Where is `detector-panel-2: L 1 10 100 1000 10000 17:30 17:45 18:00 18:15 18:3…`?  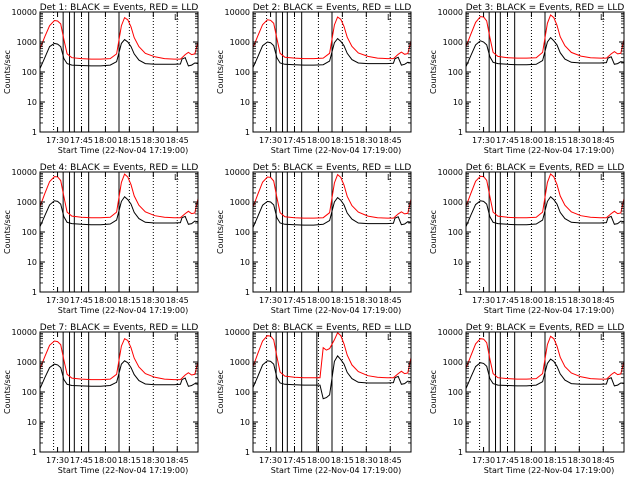
detector-panel-2: L 1 10 100 1000 10000 17:30 17:45 18:00 18:15 18:3… is located at coordinates (314, 79).